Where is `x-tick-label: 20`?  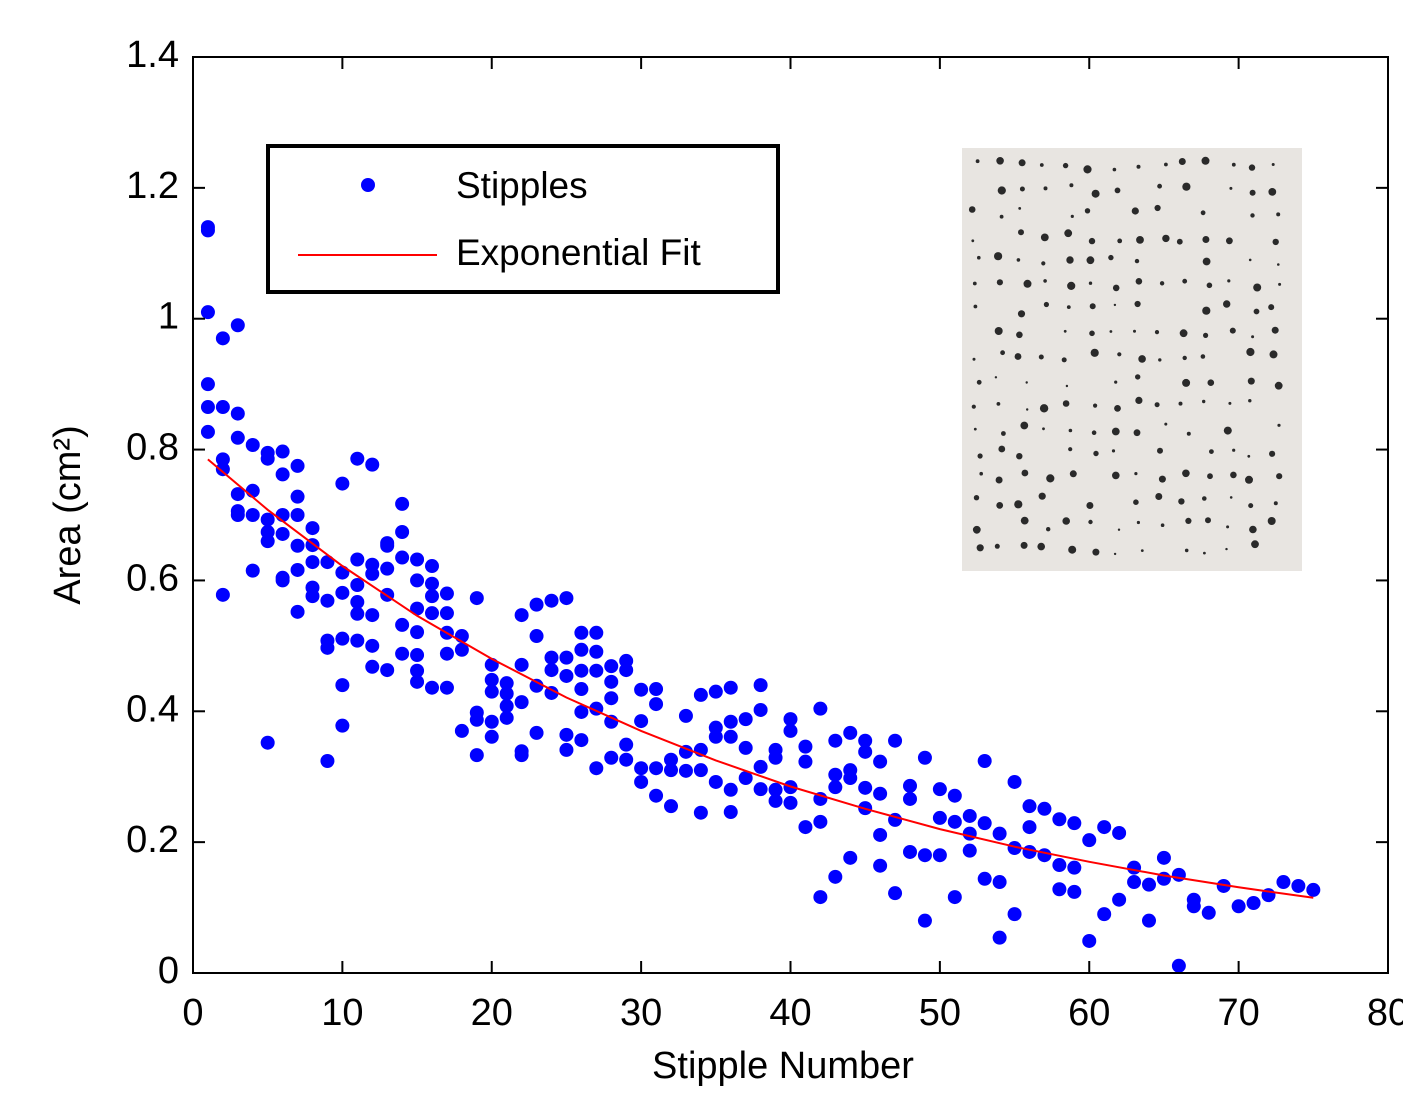
x-tick-label: 20 is located at coordinates (492, 1013).